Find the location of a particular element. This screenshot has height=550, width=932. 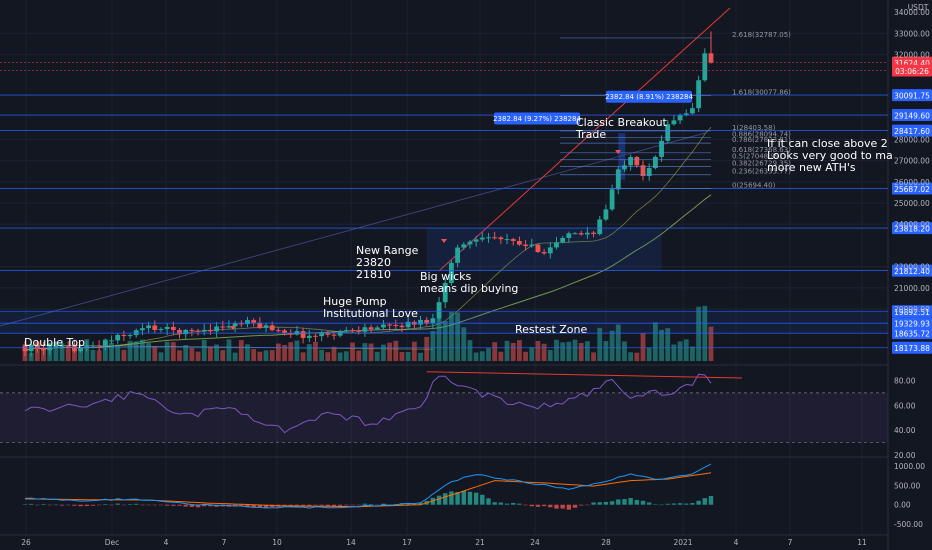

time-axis: 26 Dec 4 7 10 14 17 21 24 28 2021 4 7 11 is located at coordinates (444, 542).